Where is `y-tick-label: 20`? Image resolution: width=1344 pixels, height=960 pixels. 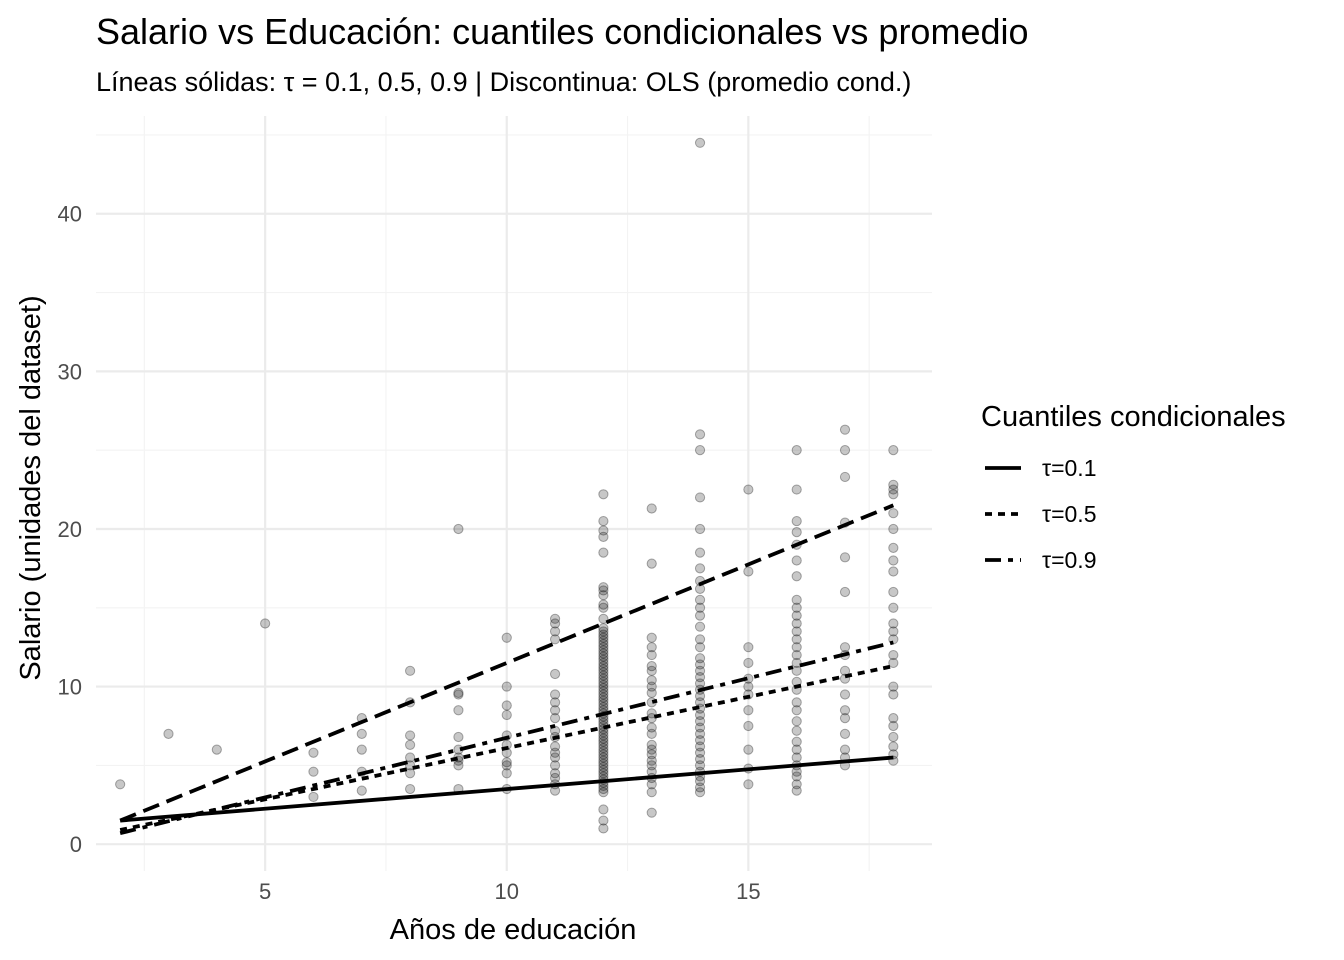 y-tick-label: 20 is located at coordinates (70, 529).